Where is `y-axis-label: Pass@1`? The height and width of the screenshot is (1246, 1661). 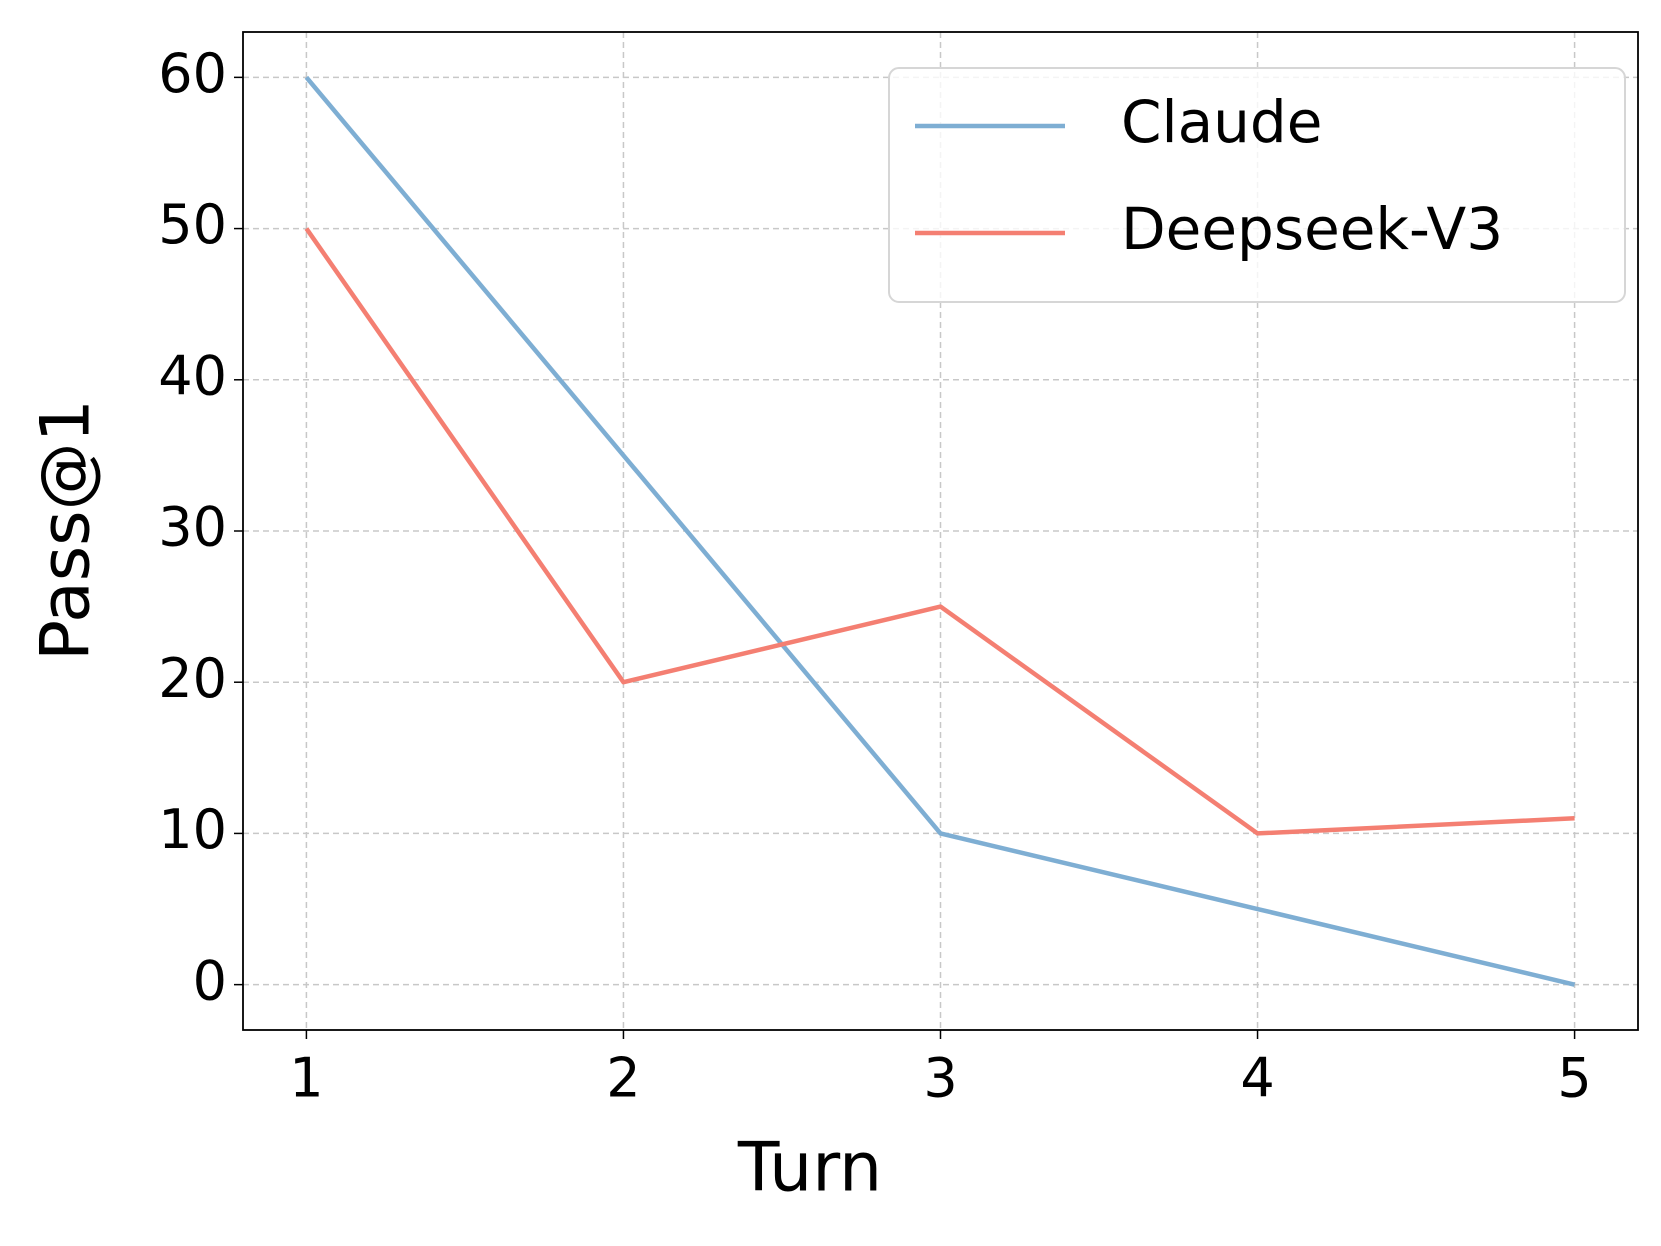
y-axis-label: Pass@1 is located at coordinates (66, 530).